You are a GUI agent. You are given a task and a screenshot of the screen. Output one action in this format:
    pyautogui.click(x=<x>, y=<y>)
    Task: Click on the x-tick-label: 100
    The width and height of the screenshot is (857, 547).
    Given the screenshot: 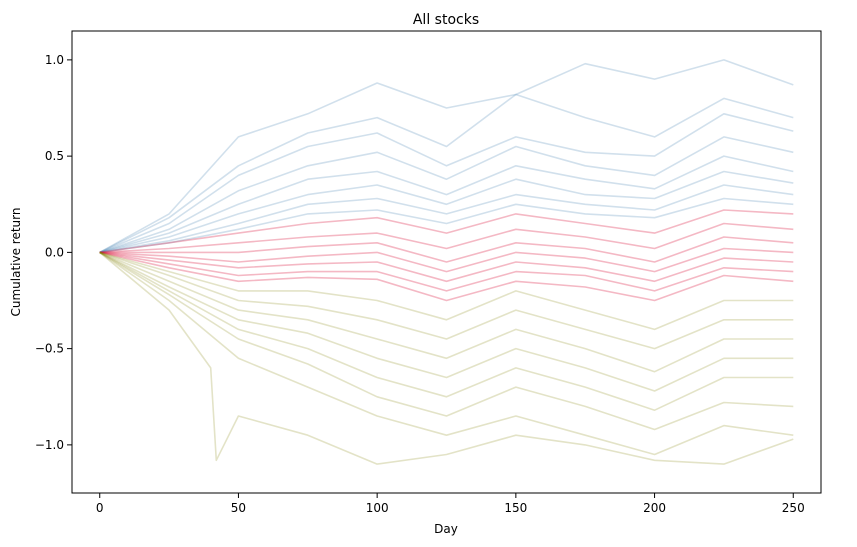 What is the action you would take?
    pyautogui.click(x=377, y=508)
    